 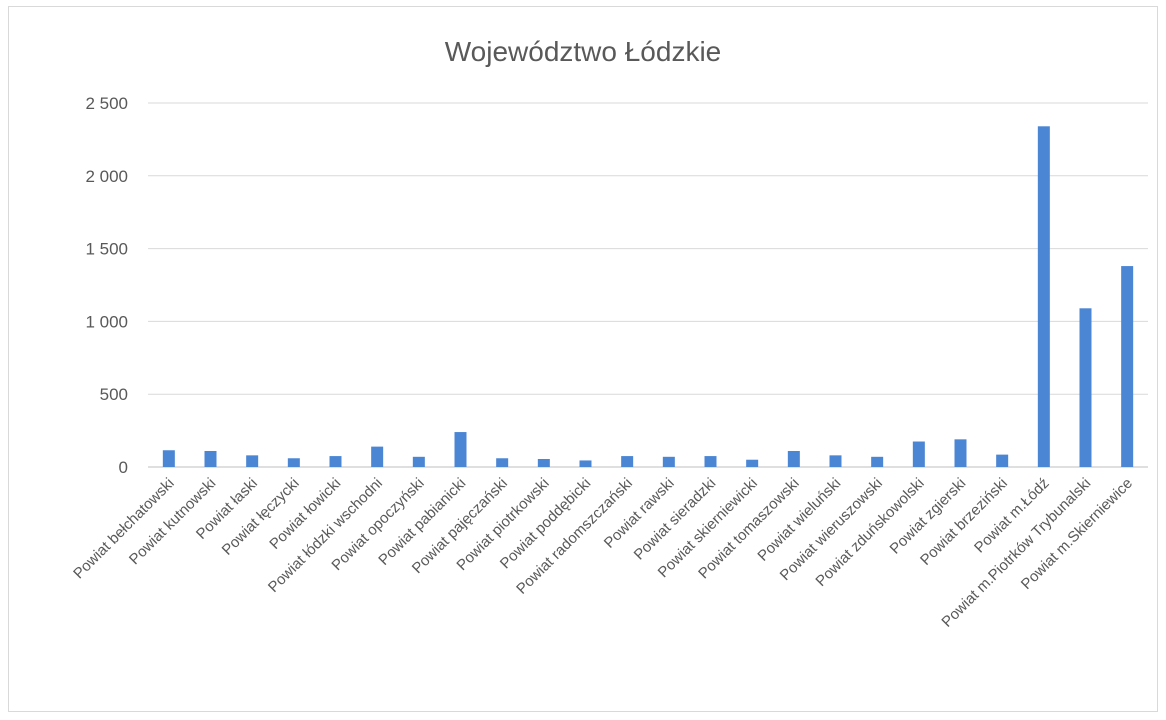 What do you see at coordinates (106, 321) in the screenshot?
I see `y-tick-label: 1 000` at bounding box center [106, 321].